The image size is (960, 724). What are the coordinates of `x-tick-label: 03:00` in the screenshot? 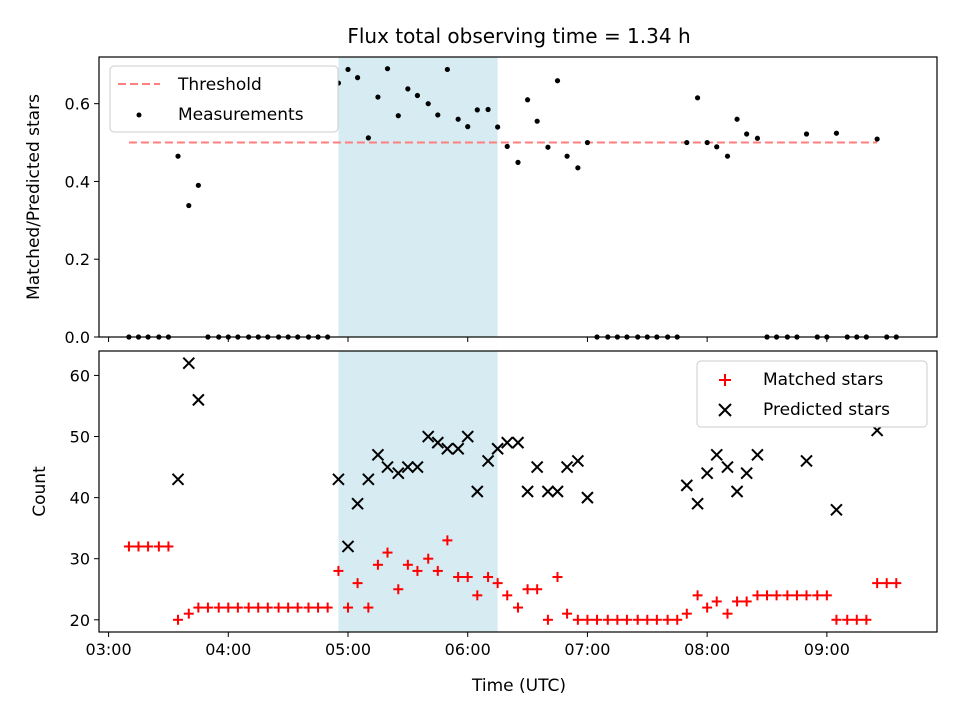 It's located at (109, 649).